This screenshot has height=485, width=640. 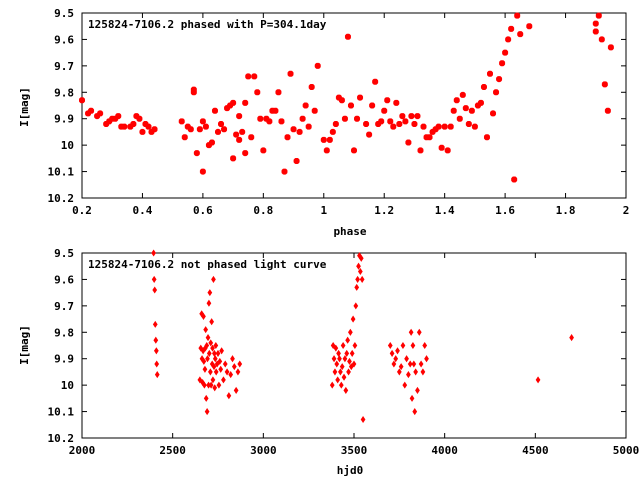 I want to click on phased-x-tick-label: 0.2, so click(x=82, y=210).